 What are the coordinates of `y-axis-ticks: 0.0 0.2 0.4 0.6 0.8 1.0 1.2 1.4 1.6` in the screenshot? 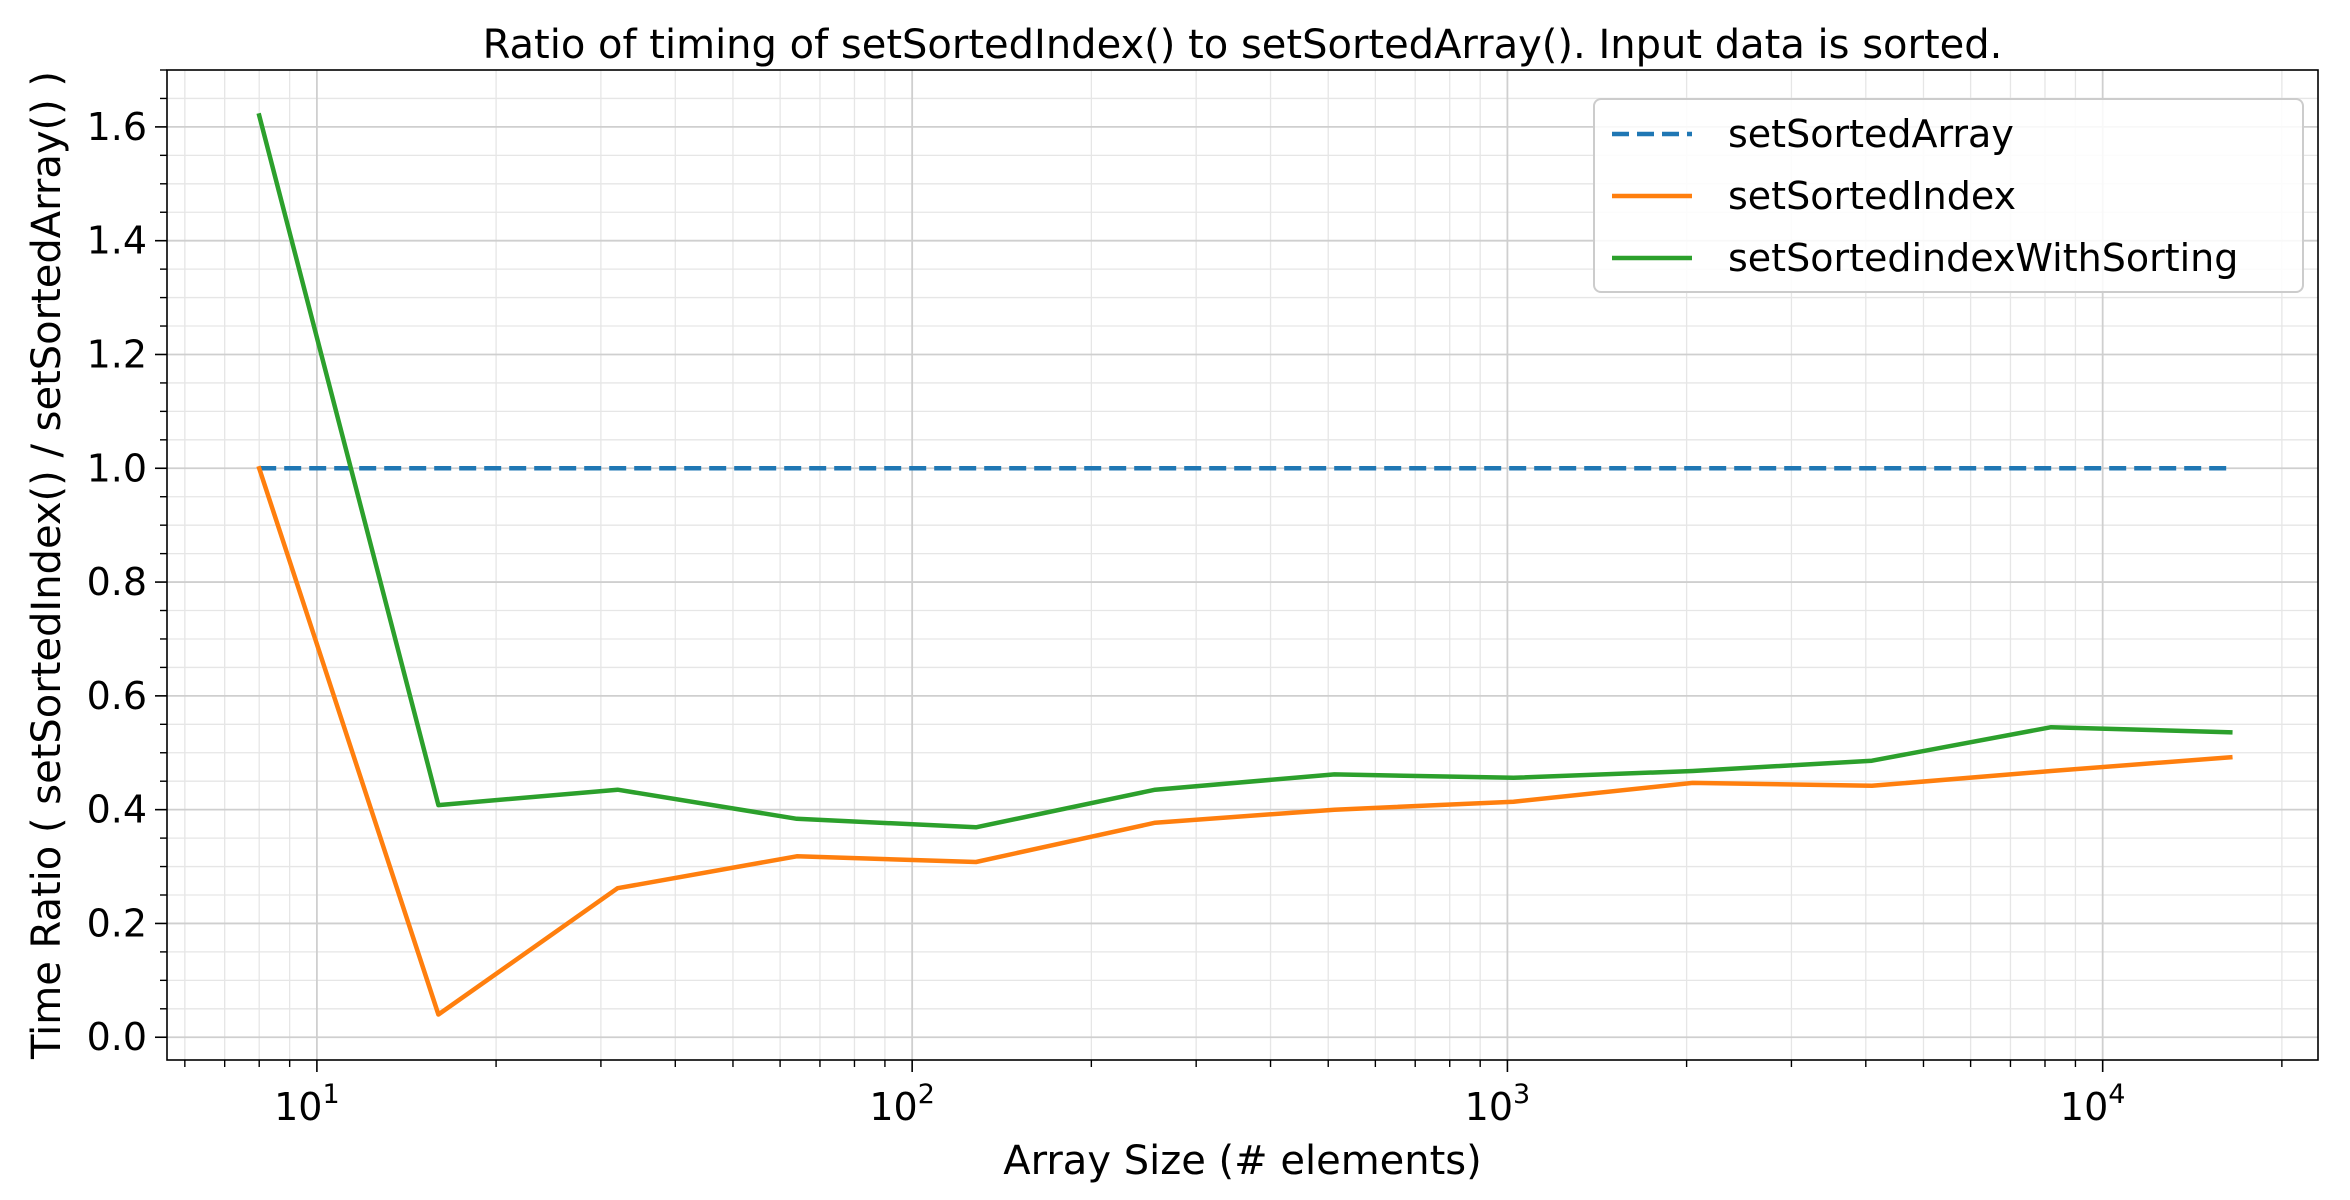 It's located at (127, 564).